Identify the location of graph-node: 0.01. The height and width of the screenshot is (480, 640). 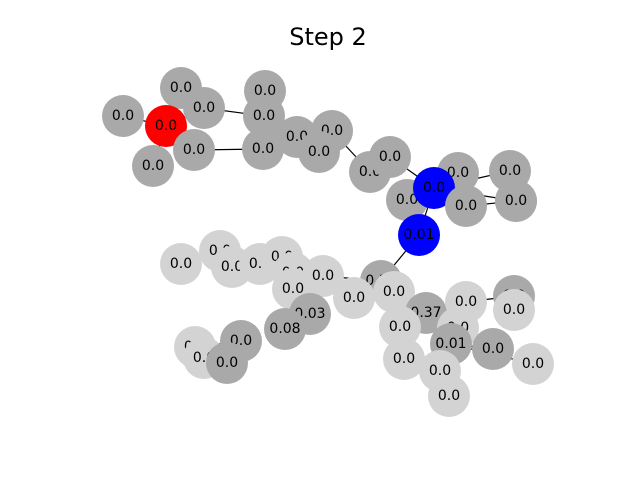
(419, 235).